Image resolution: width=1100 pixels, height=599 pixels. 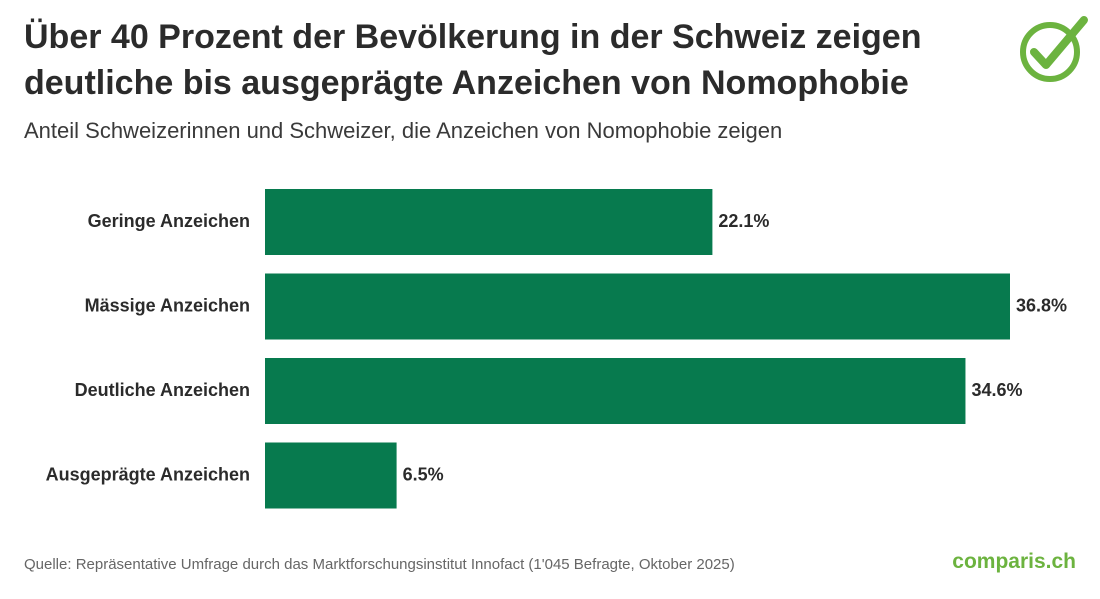 I want to click on value-label: 36.8%, so click(x=1041, y=305).